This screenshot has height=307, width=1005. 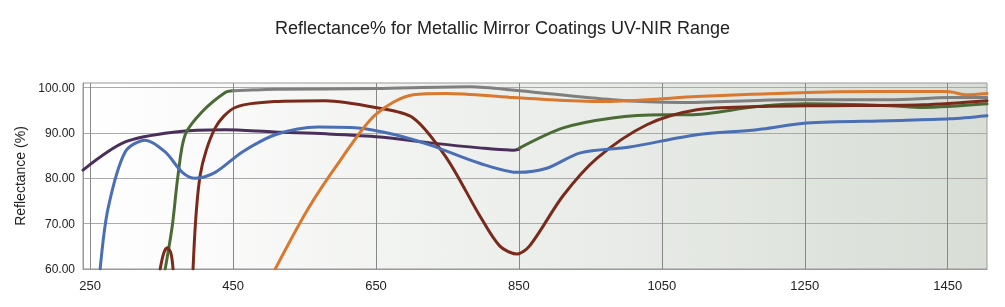 I want to click on y-axis-title: Reflectance (%), so click(x=20, y=176).